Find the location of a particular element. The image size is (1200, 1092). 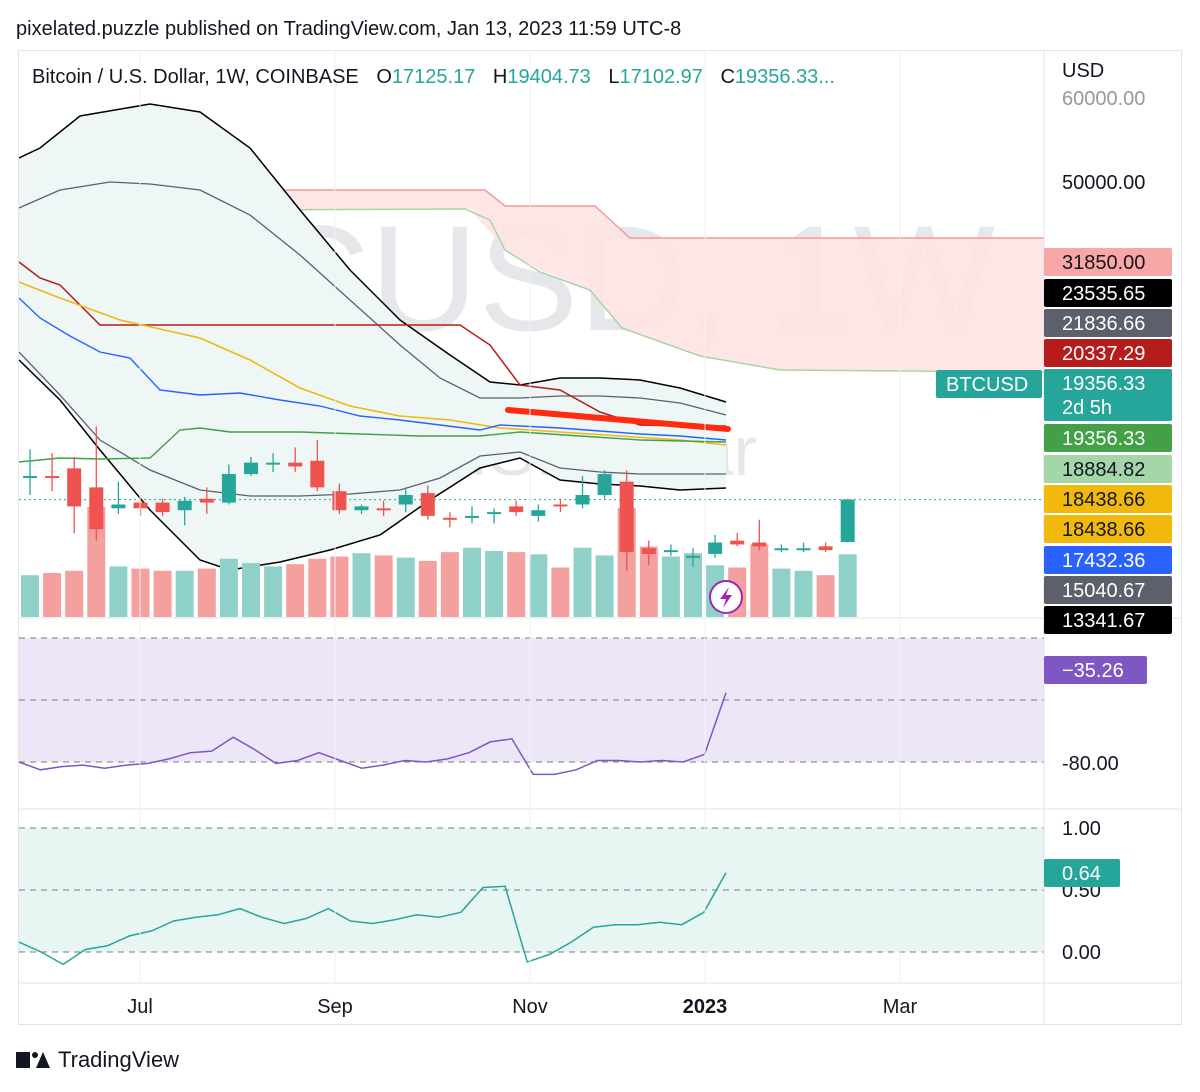

senkou-span-b is located at coordinates (531, 214).